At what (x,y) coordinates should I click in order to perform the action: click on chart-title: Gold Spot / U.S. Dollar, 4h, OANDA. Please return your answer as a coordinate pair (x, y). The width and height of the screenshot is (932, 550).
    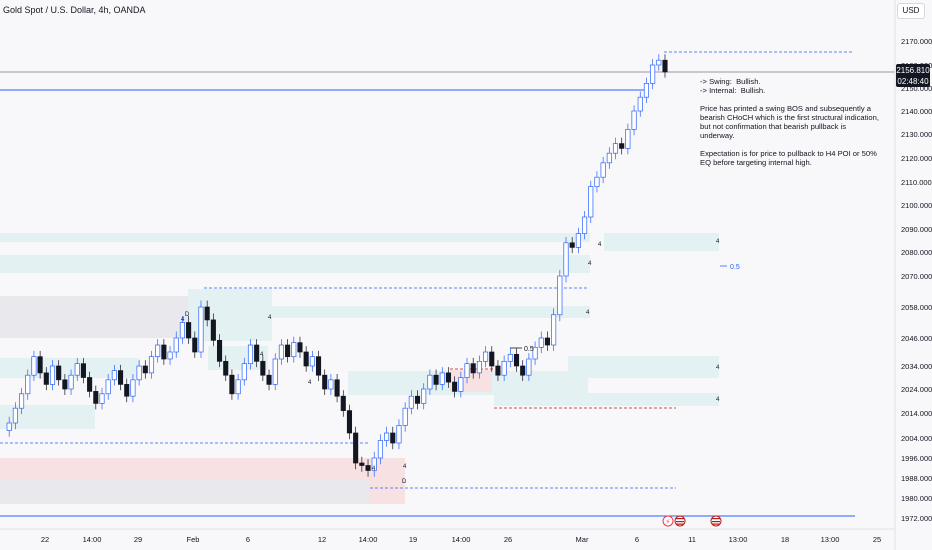
    Looking at the image, I should click on (74, 10).